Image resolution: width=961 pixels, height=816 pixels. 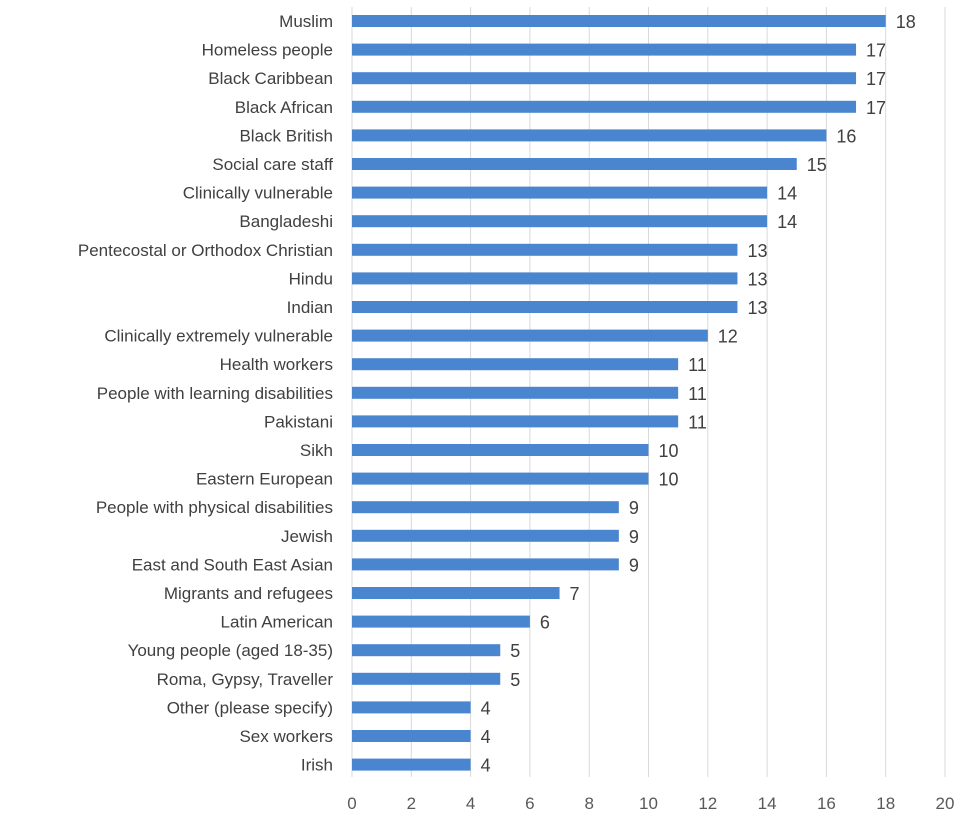 What do you see at coordinates (205, 250) in the screenshot?
I see `category-label: Pentecostal or Orthodox Christian` at bounding box center [205, 250].